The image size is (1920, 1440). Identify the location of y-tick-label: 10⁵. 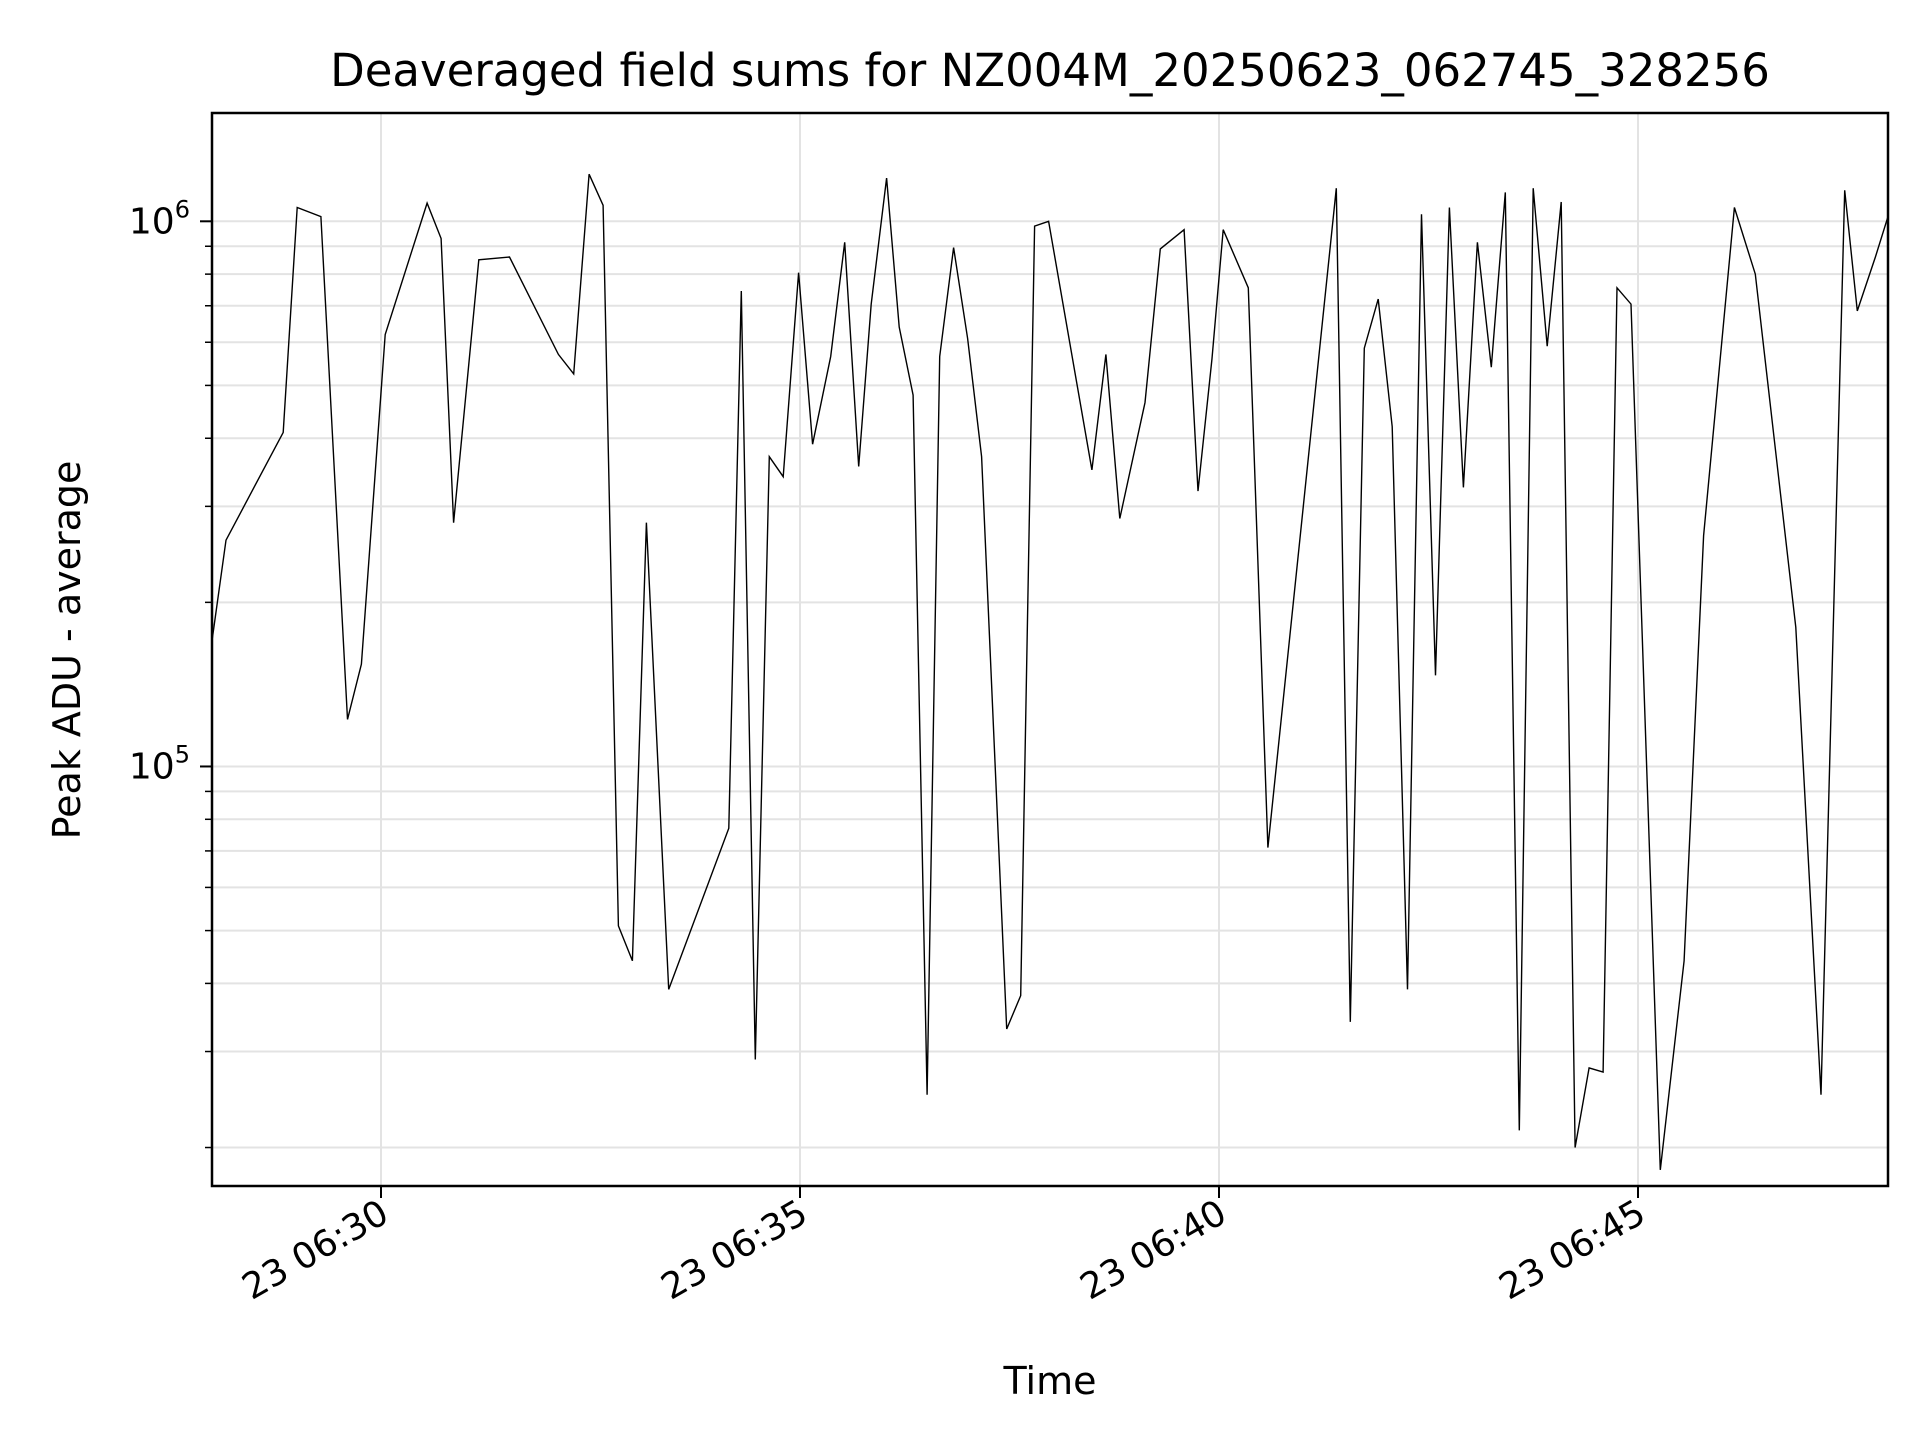
(159, 763).